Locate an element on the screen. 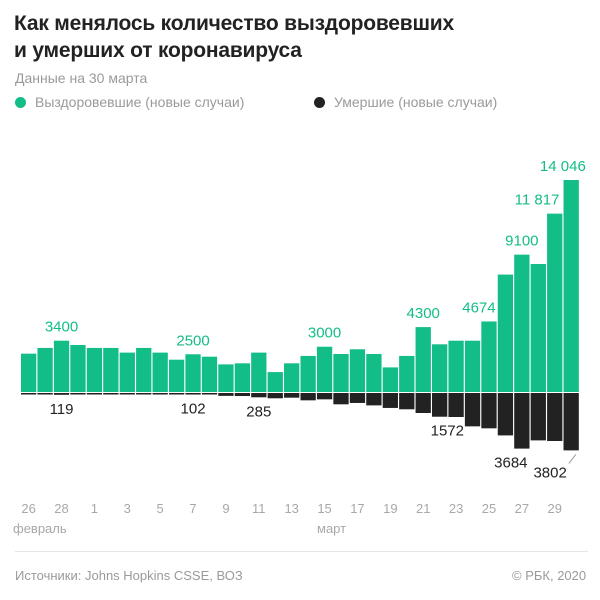  x-tick-label: 15 is located at coordinates (324, 508).